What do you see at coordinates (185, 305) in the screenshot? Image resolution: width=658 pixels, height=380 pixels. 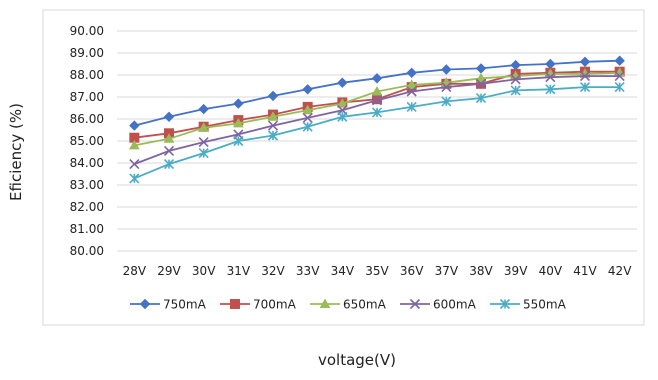 I see `legend-label: 750mA` at bounding box center [185, 305].